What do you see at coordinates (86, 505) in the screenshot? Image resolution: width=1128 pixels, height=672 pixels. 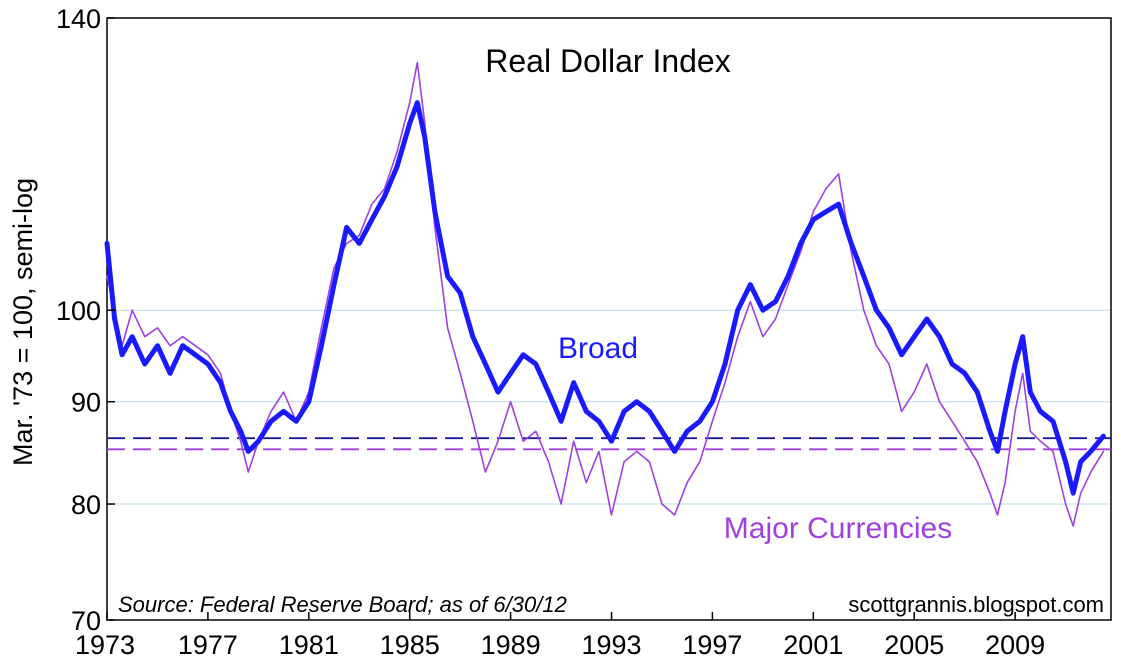 I see `y-tick-label: 80` at bounding box center [86, 505].